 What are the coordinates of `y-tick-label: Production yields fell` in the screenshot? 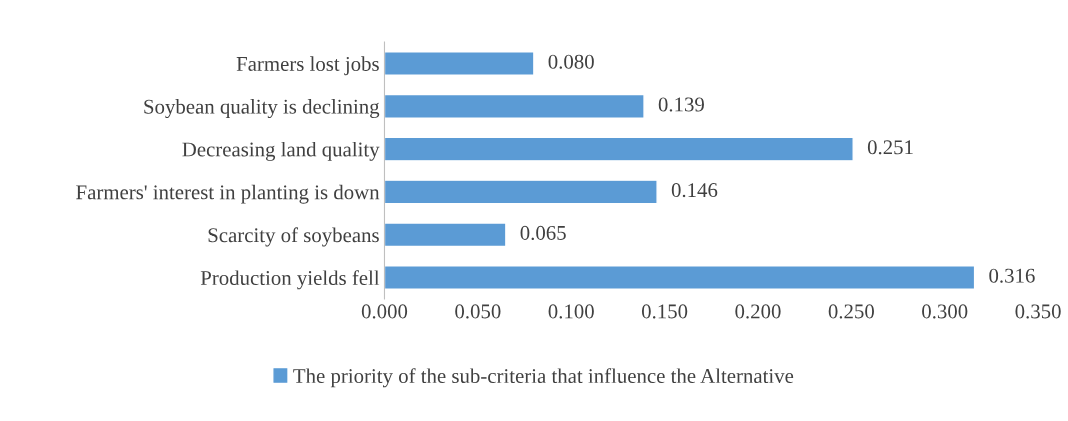 It's located at (290, 280).